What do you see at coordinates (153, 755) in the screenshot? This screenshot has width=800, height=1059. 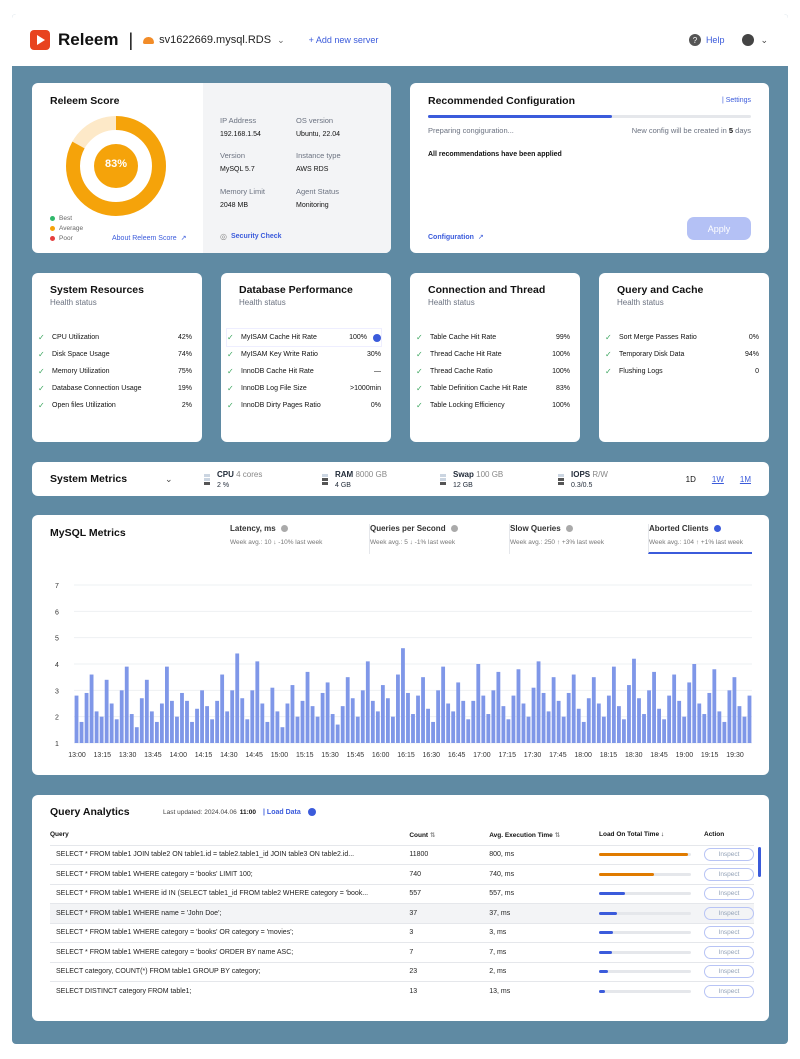 I see `x-tick-label: 13:45` at bounding box center [153, 755].